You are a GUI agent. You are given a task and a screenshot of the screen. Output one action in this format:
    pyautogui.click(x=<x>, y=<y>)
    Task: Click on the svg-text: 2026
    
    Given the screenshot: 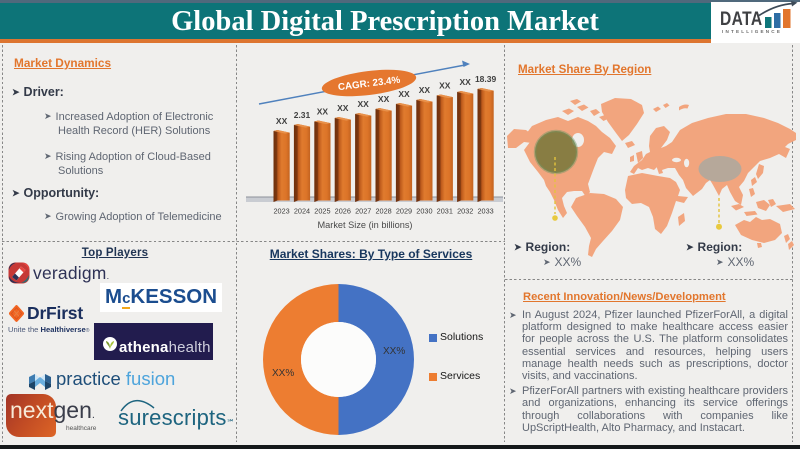 What is the action you would take?
    pyautogui.click(x=343, y=211)
    